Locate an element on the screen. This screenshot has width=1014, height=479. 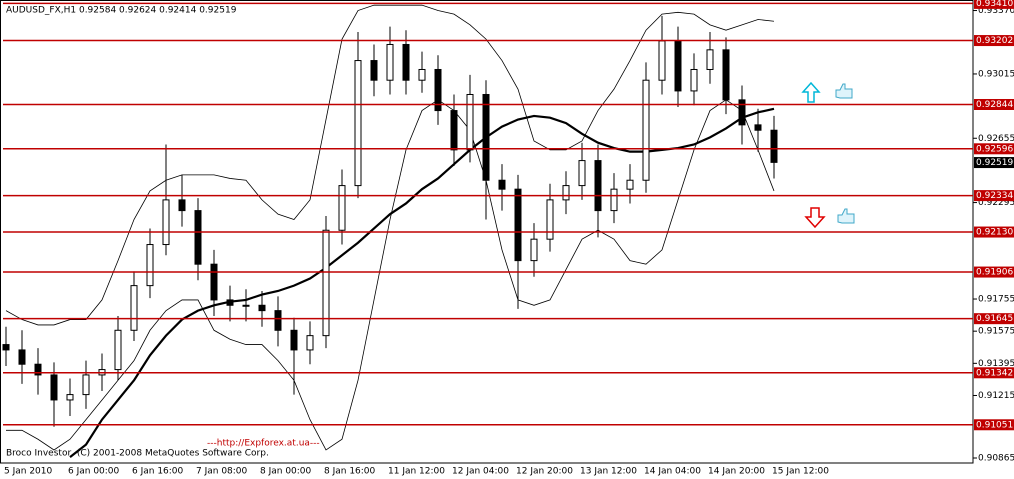
level-label: 0.93202 is located at coordinates (994, 41).